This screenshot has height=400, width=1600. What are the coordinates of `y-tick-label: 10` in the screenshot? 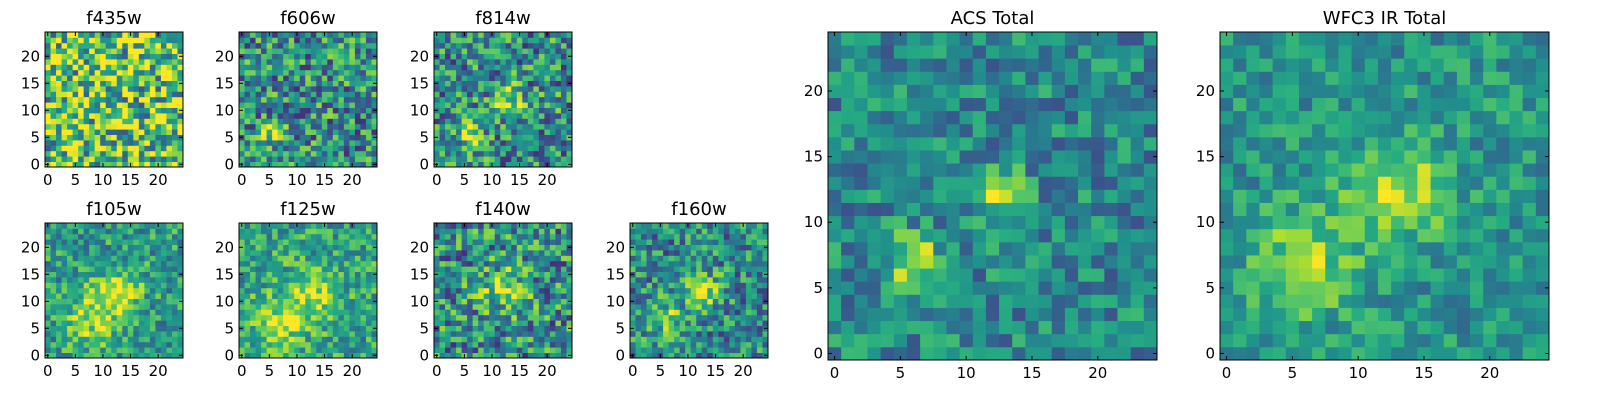 It's located at (419, 110).